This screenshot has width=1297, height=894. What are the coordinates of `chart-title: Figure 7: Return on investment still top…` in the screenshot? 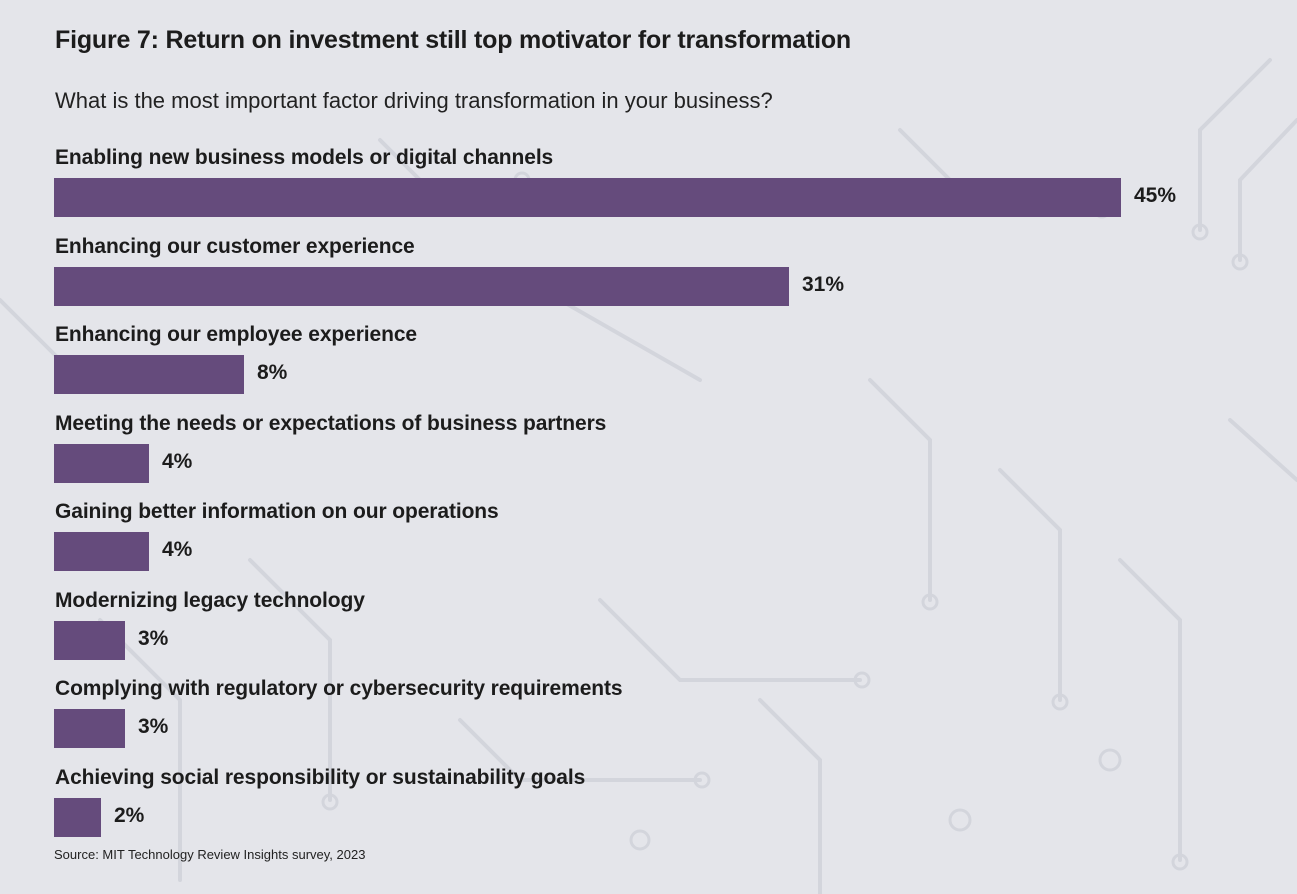 It's located at (453, 40).